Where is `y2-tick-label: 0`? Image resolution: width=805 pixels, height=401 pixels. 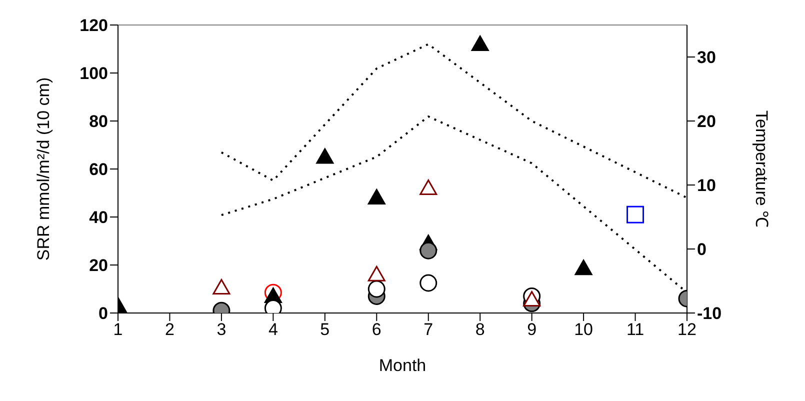
y2-tick-label: 0 is located at coordinates (701, 250).